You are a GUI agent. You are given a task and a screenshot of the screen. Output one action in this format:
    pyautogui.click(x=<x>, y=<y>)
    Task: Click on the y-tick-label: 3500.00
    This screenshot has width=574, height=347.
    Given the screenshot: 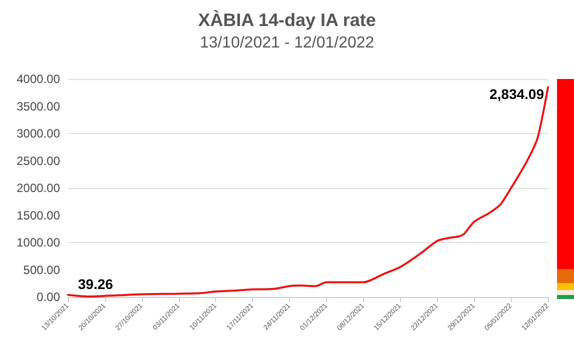 What is the action you would take?
    pyautogui.click(x=38, y=106)
    